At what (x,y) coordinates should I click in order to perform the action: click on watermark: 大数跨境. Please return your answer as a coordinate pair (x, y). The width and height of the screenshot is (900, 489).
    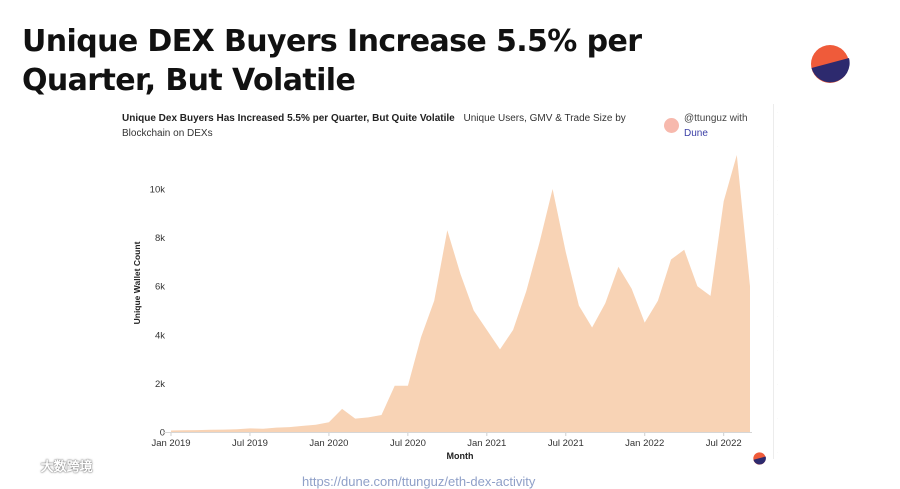
    Looking at the image, I should click on (51, 465).